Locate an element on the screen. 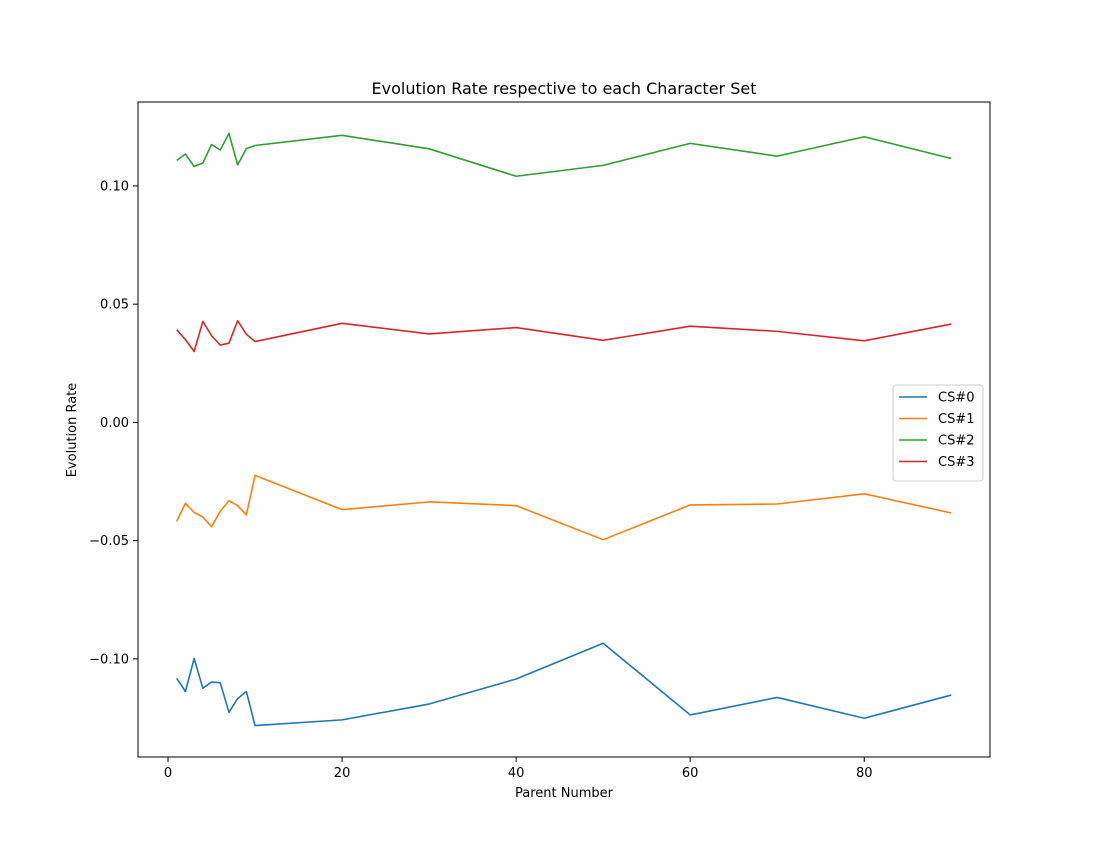 The image size is (1100, 850). legend-label: CS#1 is located at coordinates (956, 419).